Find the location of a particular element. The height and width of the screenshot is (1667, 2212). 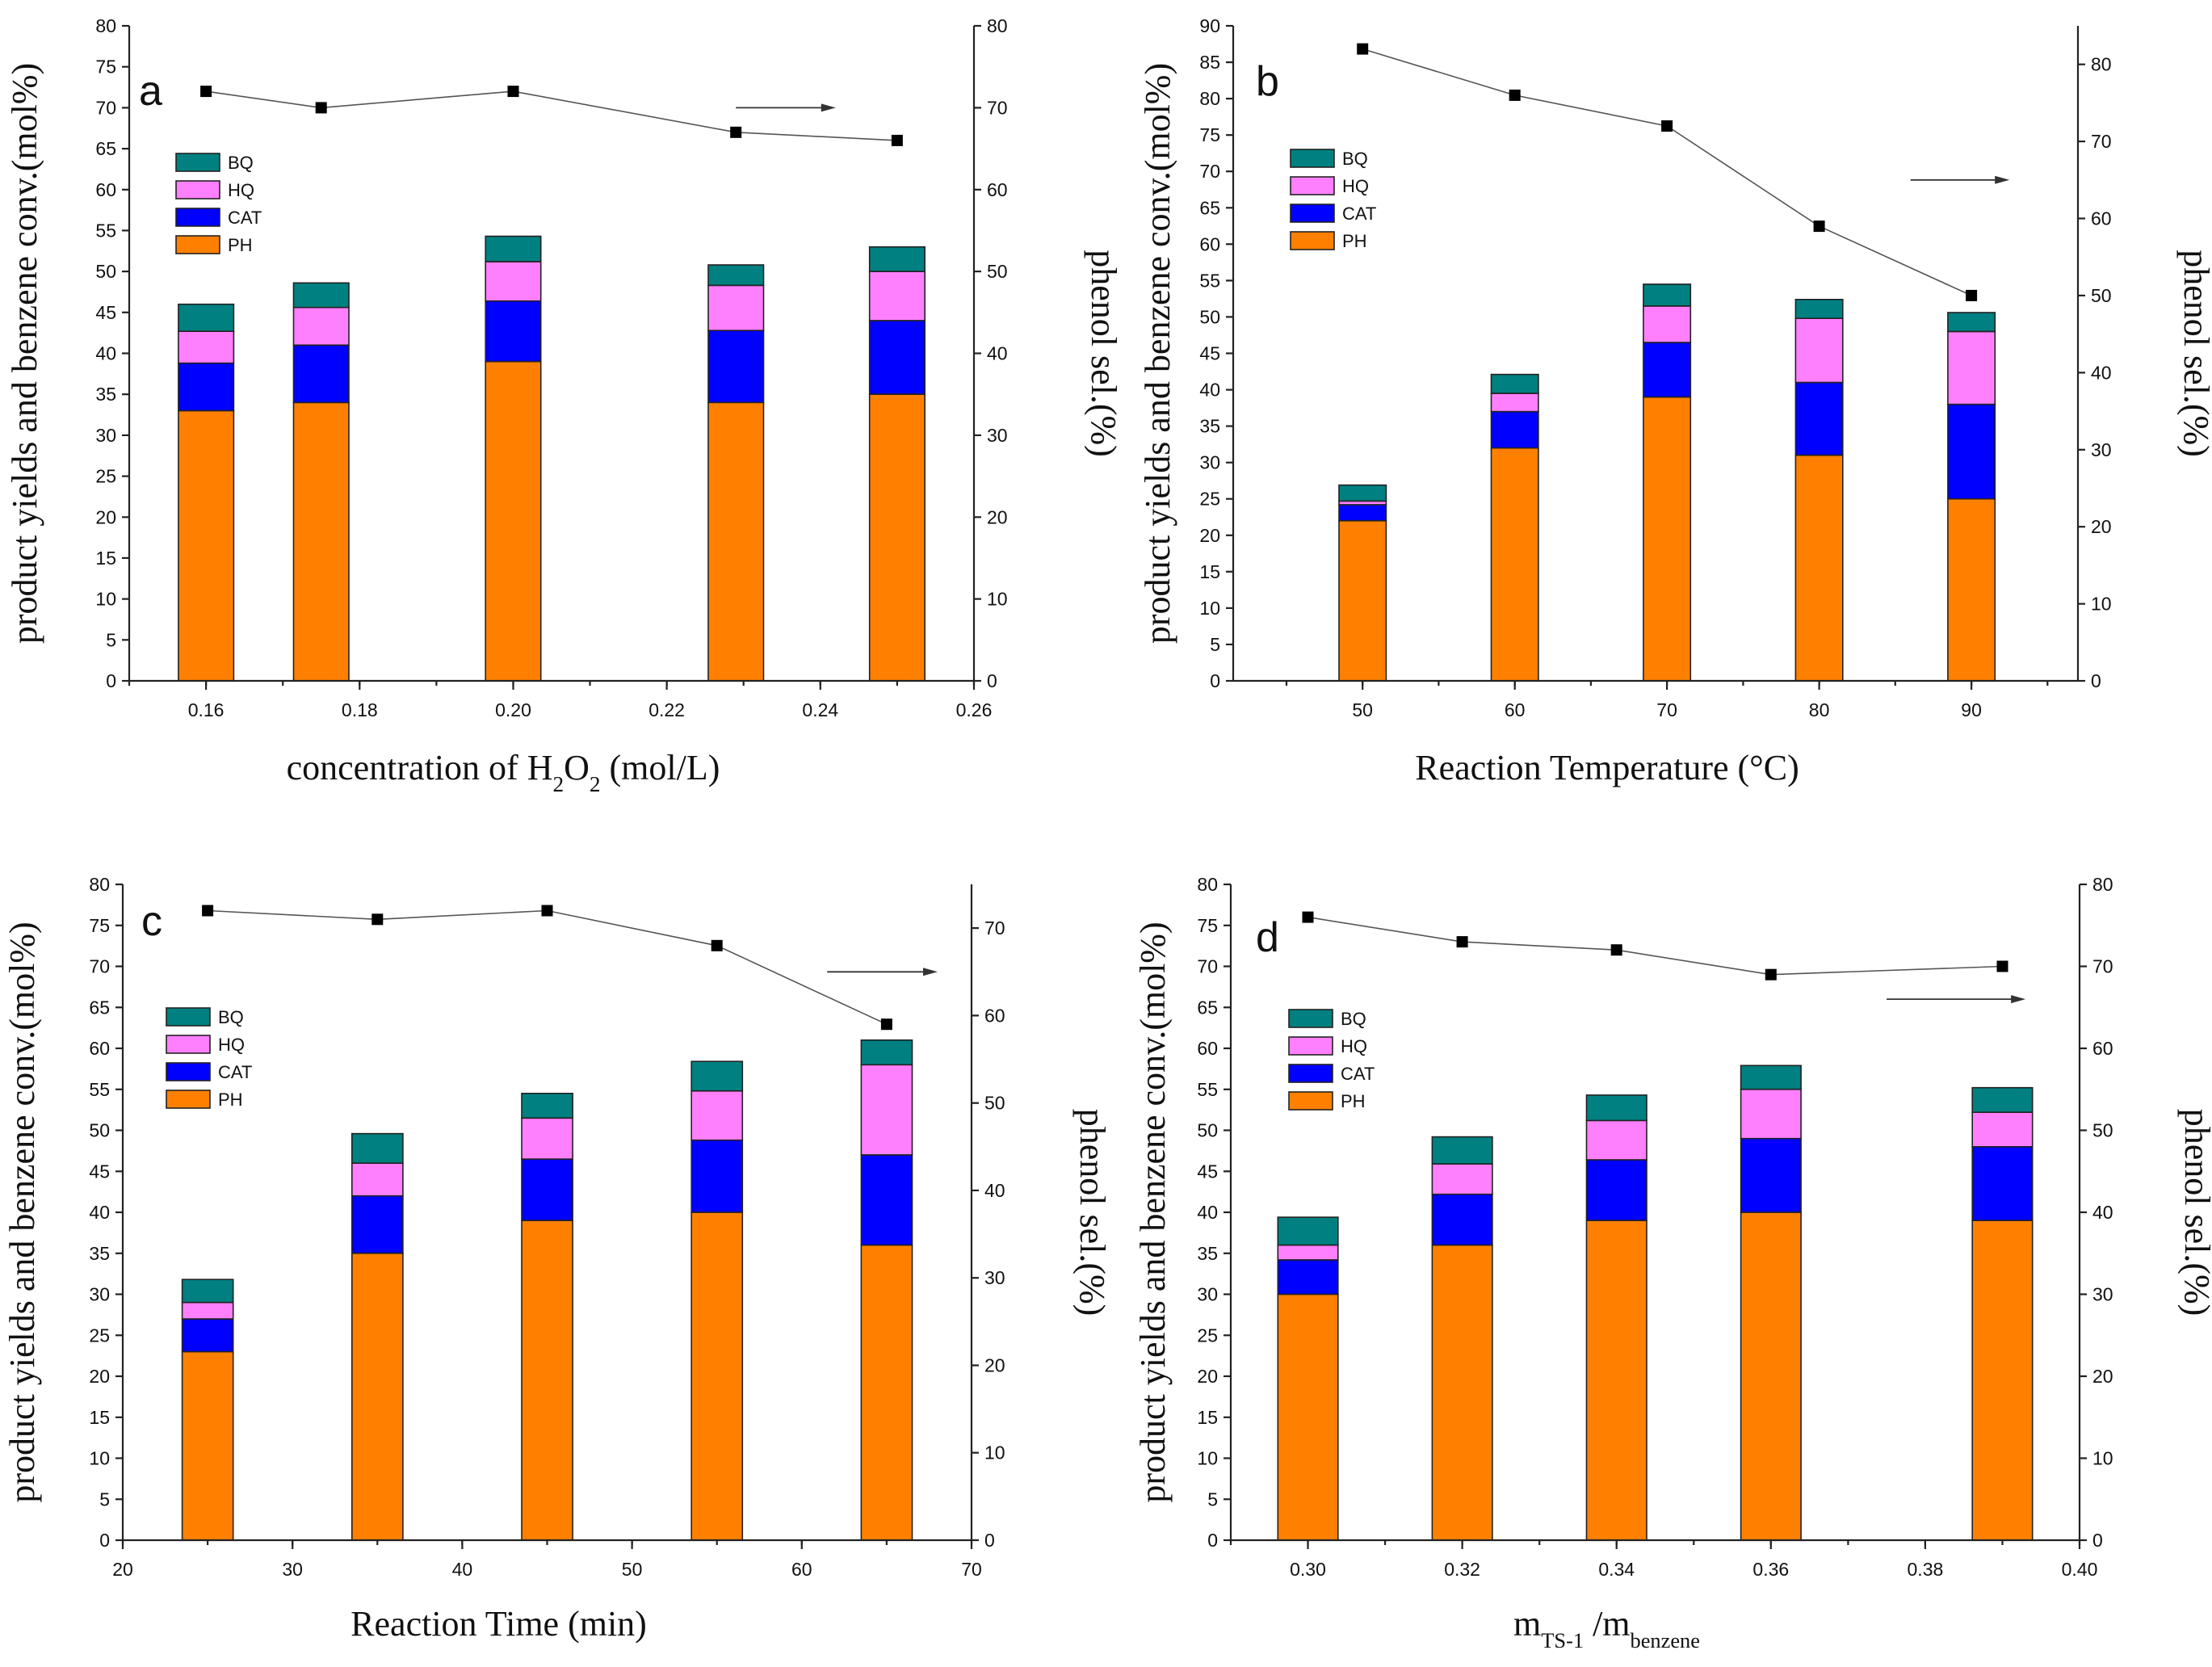

y-tick-label: 90 is located at coordinates (1210, 25).